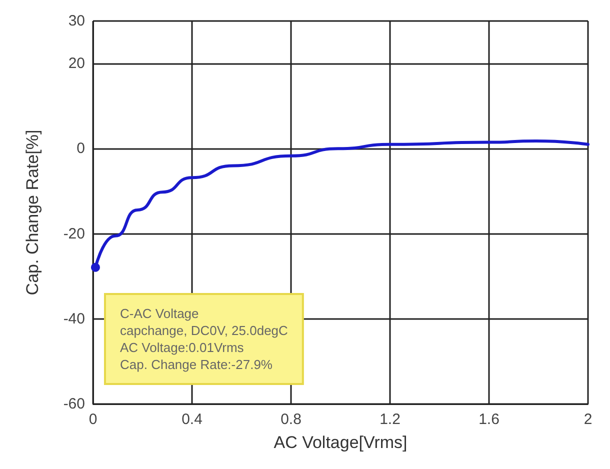  I want to click on y-tick-label: 30, so click(76, 21).